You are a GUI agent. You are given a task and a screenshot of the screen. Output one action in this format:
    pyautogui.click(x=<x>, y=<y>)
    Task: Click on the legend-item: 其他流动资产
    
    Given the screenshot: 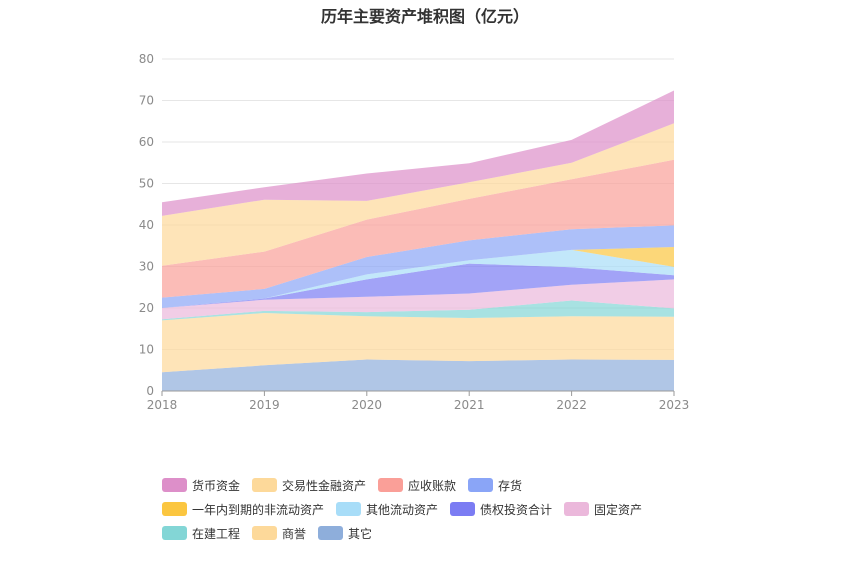 What is the action you would take?
    pyautogui.click(x=387, y=509)
    